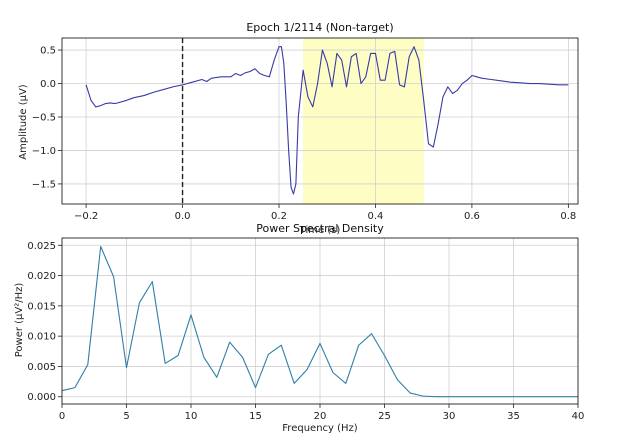 The width and height of the screenshot is (636, 441). I want to click on psd-x-tick-label: 40, so click(578, 416).